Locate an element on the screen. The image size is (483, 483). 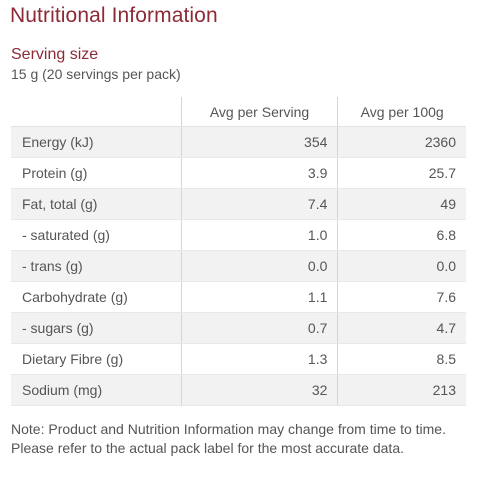
per-serving-value: 354 is located at coordinates (259, 142).